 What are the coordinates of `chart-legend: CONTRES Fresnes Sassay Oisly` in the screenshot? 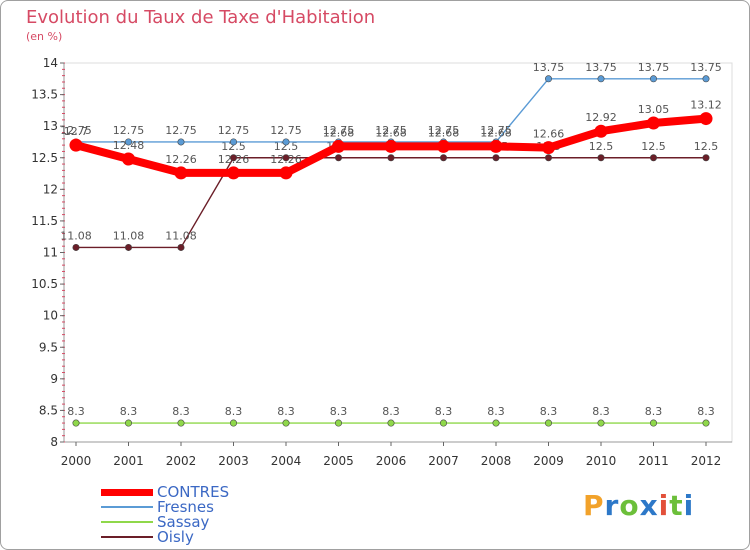 It's located at (201, 514).